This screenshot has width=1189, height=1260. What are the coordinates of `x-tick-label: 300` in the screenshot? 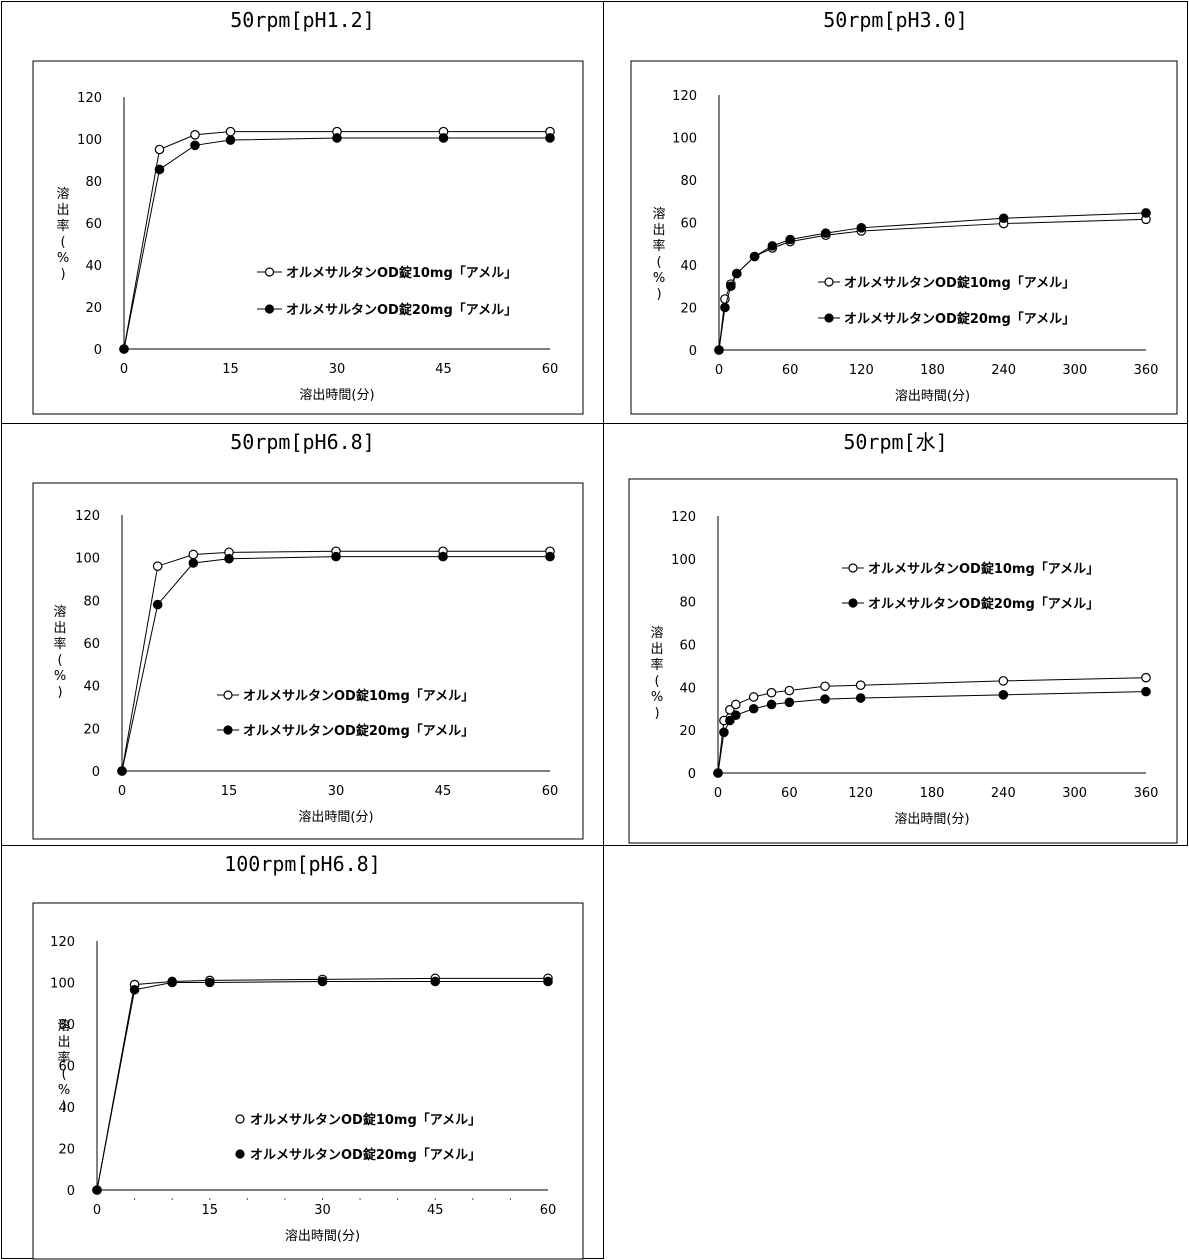 It's located at (1074, 793).